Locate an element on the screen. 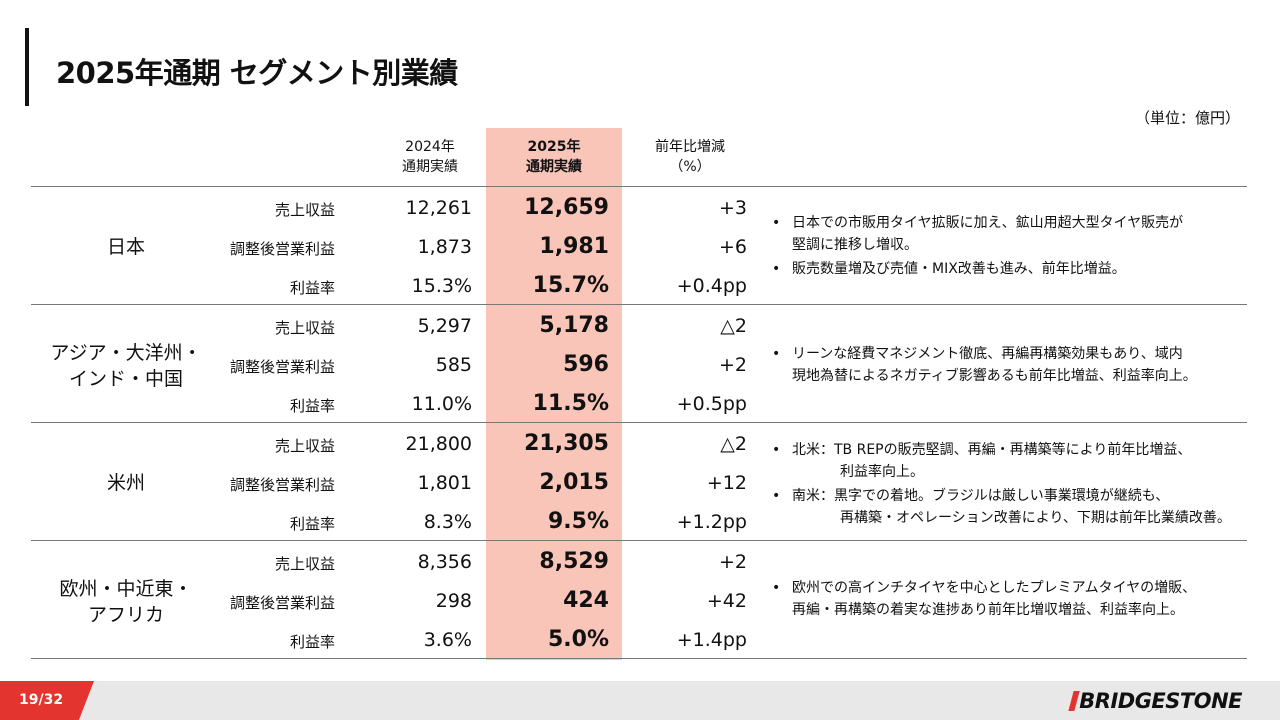  note-item: • 日本での市販用タイヤ拡販に加え、鉱山用超大型タイヤ販売が 堅調に推移し増収。 is located at coordinates (1003, 234).